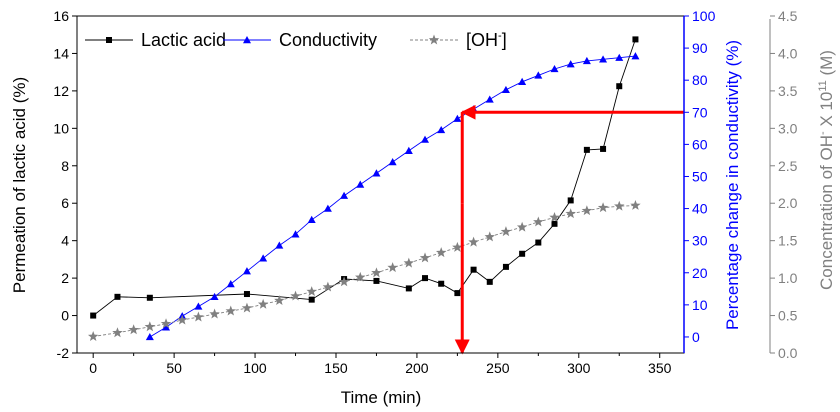 Image resolution: width=840 pixels, height=412 pixels. What do you see at coordinates (19, 185) in the screenshot?
I see `left-axis-label: Permeation of lactic acid (%)` at bounding box center [19, 185].